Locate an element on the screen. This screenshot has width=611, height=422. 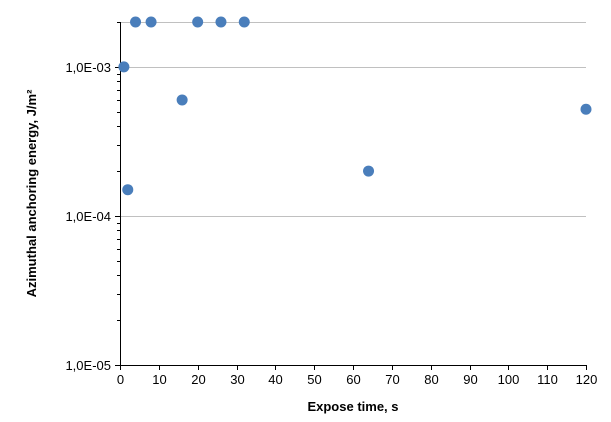
y-axis-title: Azimuthal anchoring energy, J/m² is located at coordinates (31, 193).